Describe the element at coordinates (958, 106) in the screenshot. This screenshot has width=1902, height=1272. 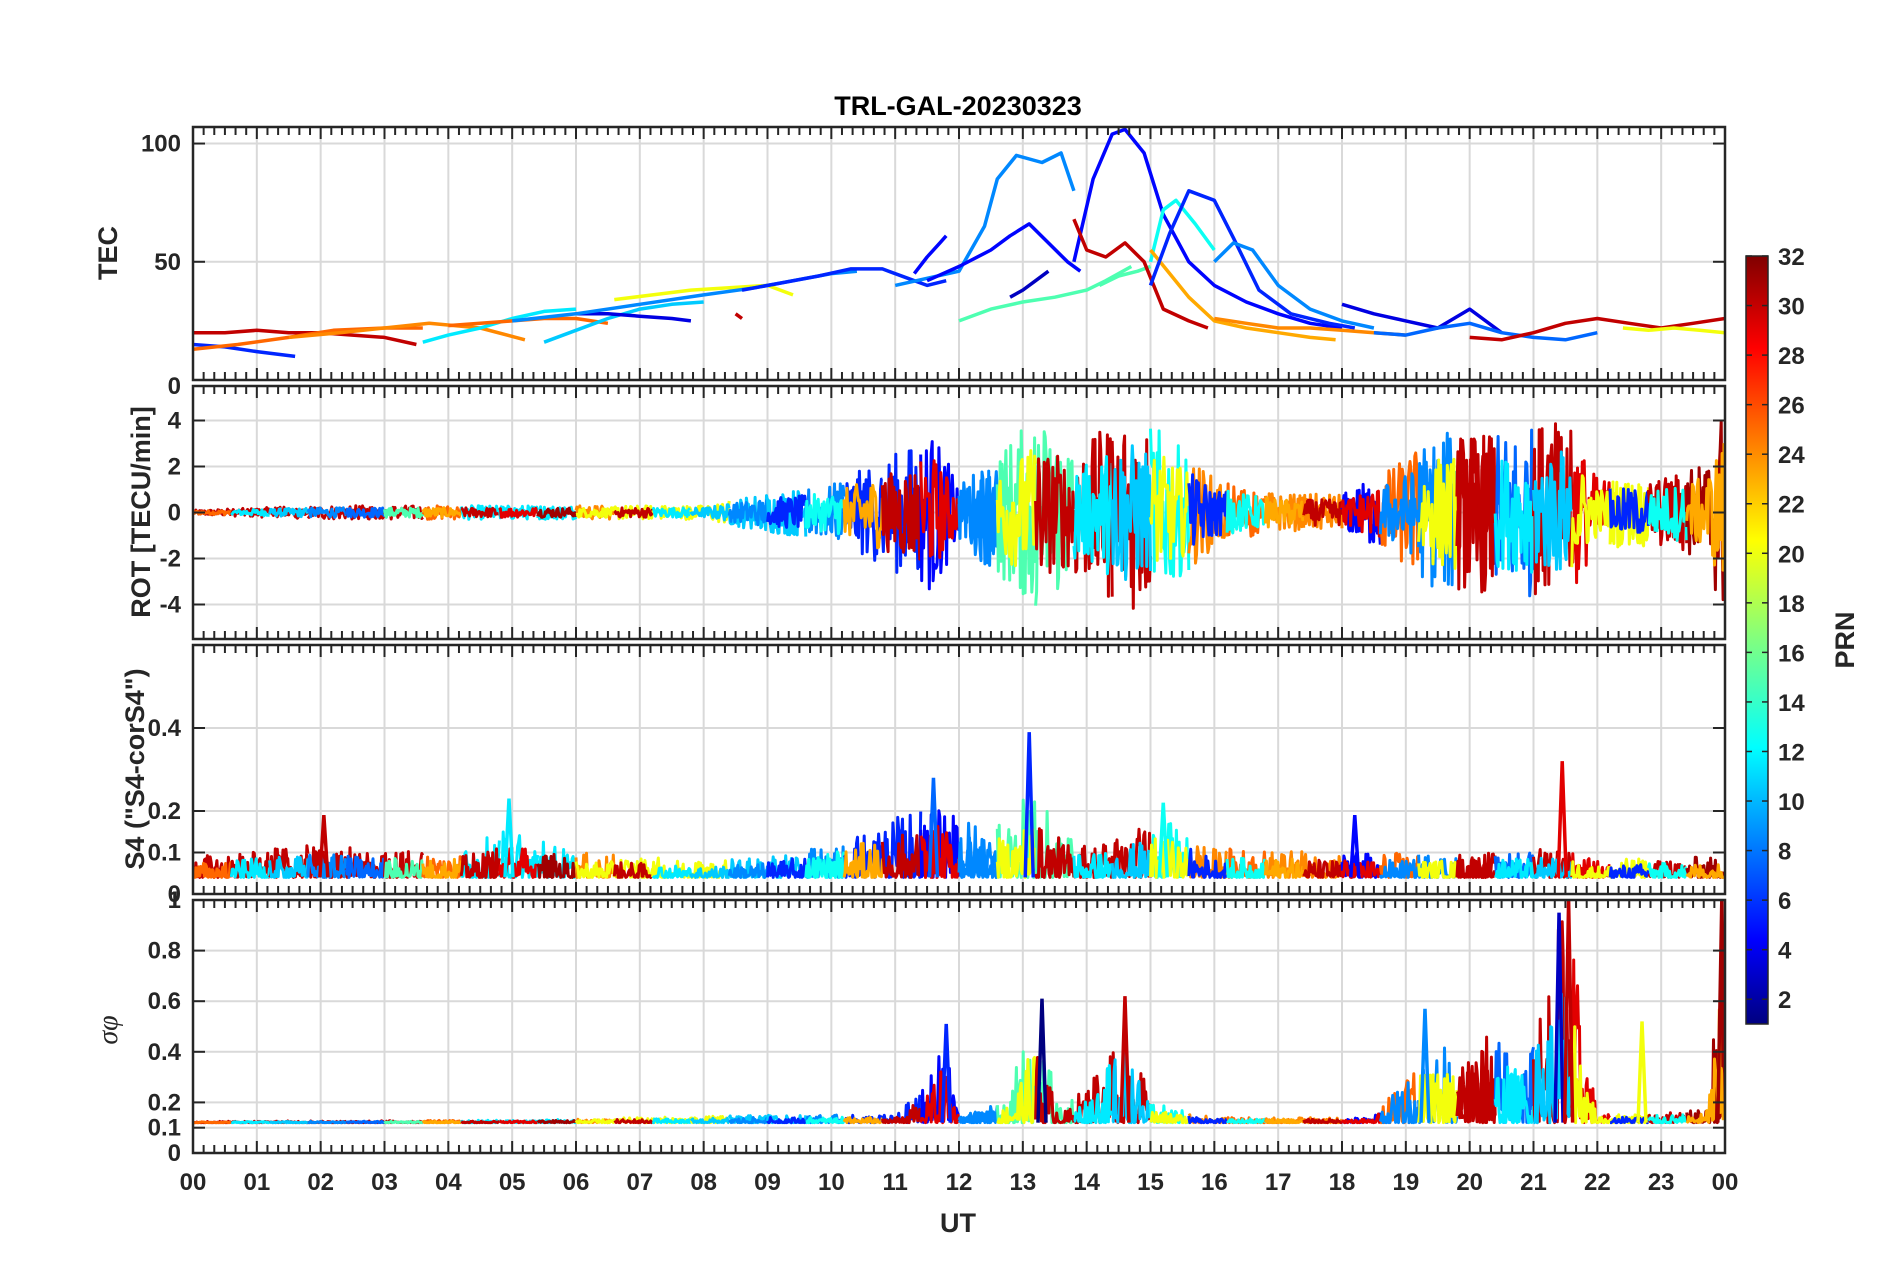
I see `chart-title: TRL-GAL-20230323` at that location.